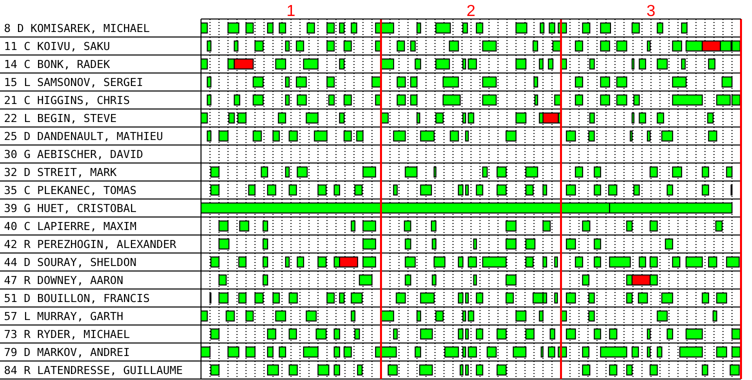  I want to click on y-tick-label: 35 C PLEKANEC, TOMAS, so click(70, 190).